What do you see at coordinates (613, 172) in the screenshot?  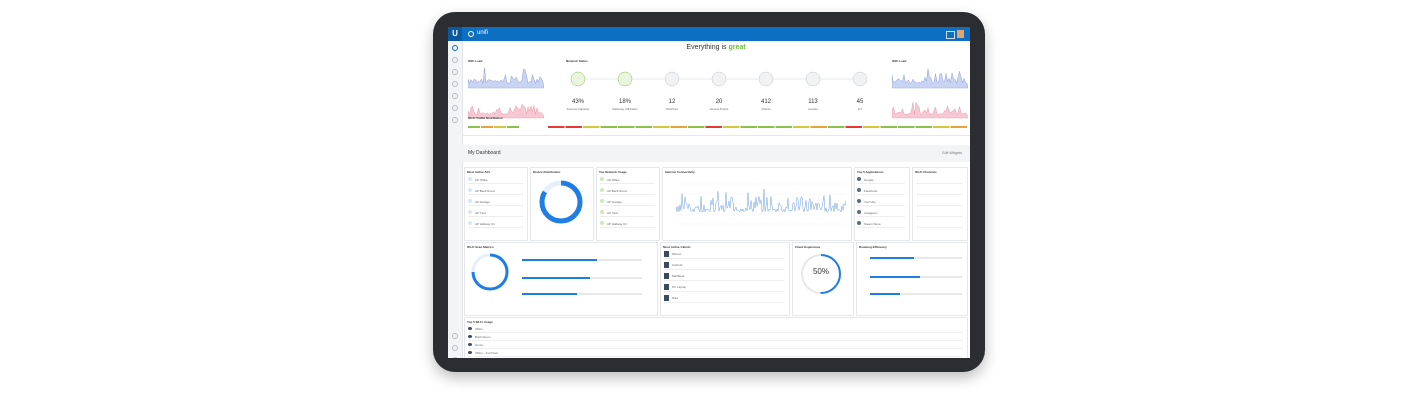 I see `widget-title: Top Network Usage` at bounding box center [613, 172].